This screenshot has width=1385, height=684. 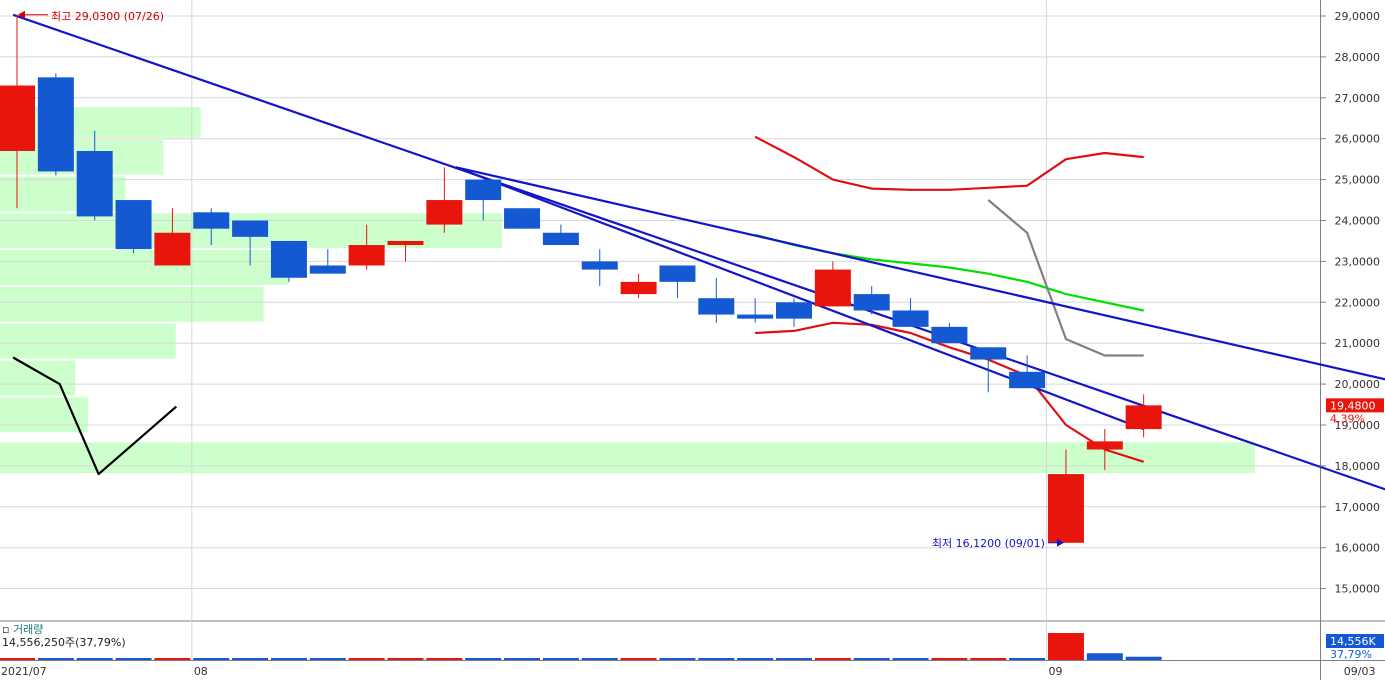 What do you see at coordinates (6, 629) in the screenshot?
I see `panel-marker-icon: ▫` at bounding box center [6, 629].